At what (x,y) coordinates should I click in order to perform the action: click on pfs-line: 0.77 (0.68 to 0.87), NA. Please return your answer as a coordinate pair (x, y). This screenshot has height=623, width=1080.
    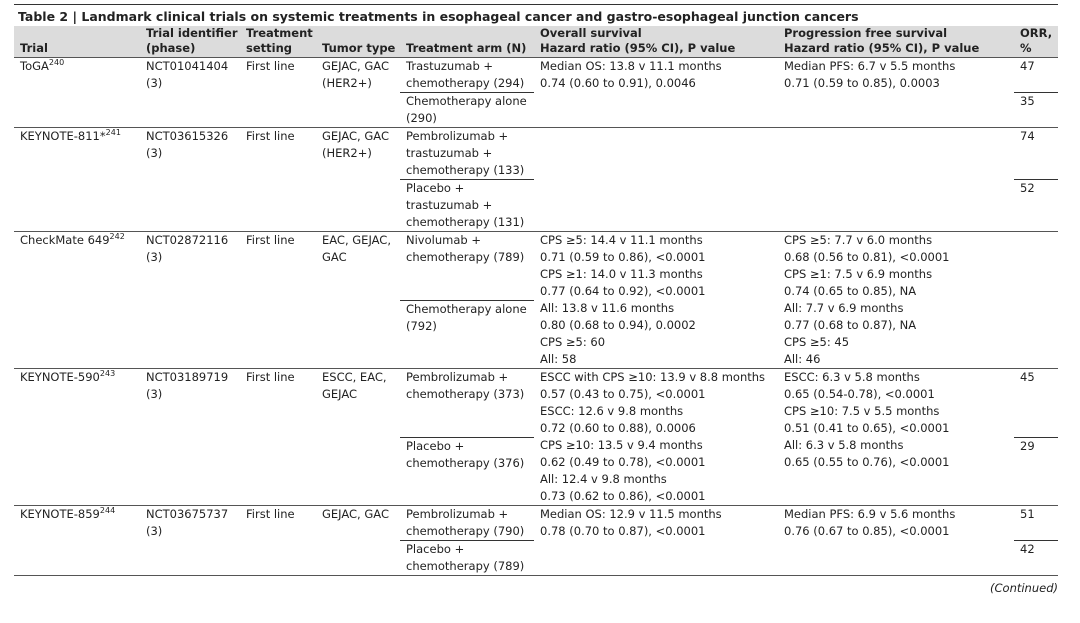
    Looking at the image, I should click on (850, 325).